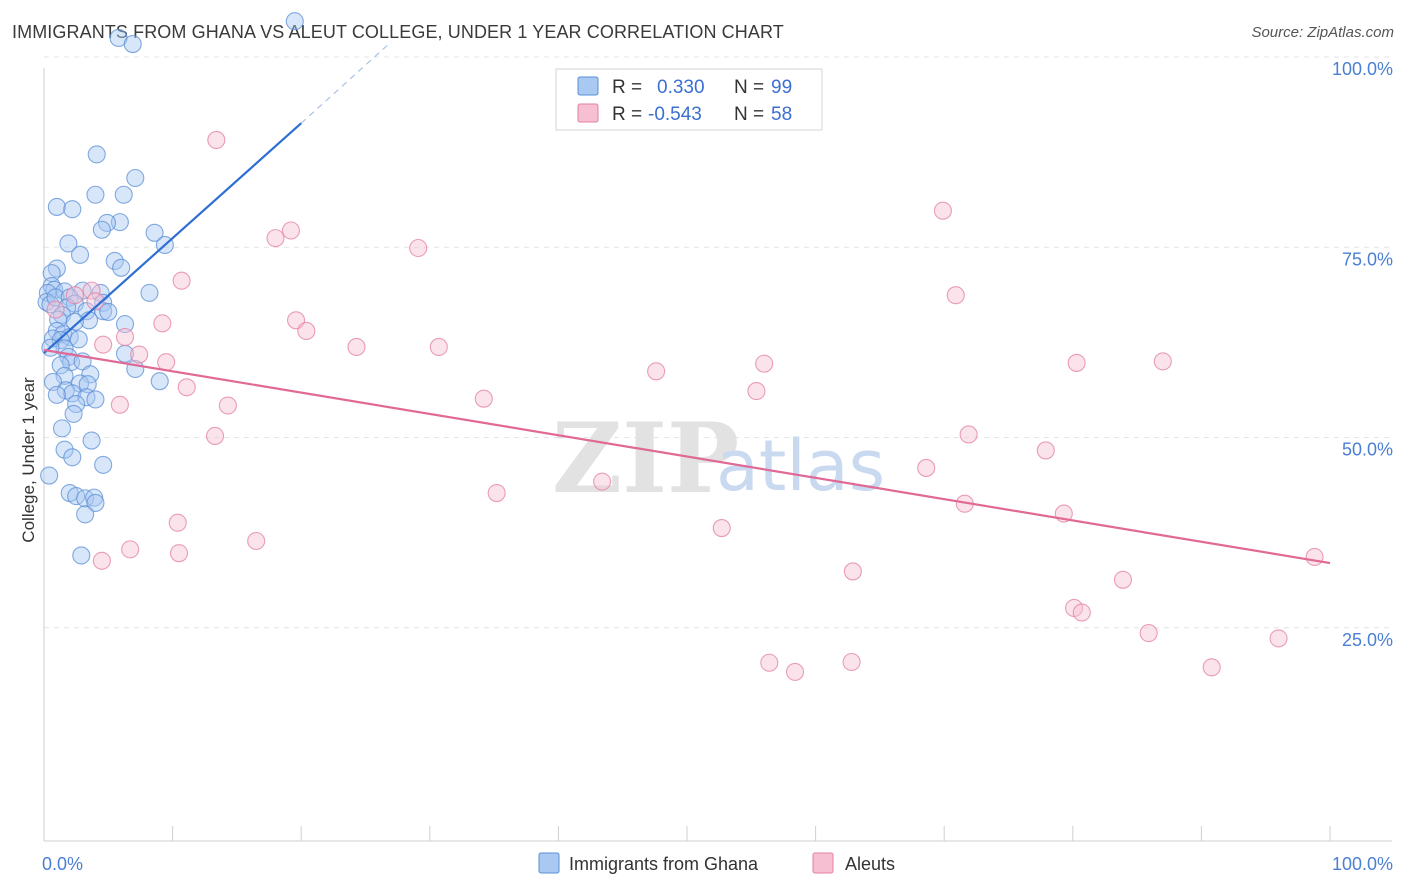 The width and height of the screenshot is (1406, 892). Describe the element at coordinates (681, 87) in the screenshot. I see `legend-r-value-0: 0.330` at that location.